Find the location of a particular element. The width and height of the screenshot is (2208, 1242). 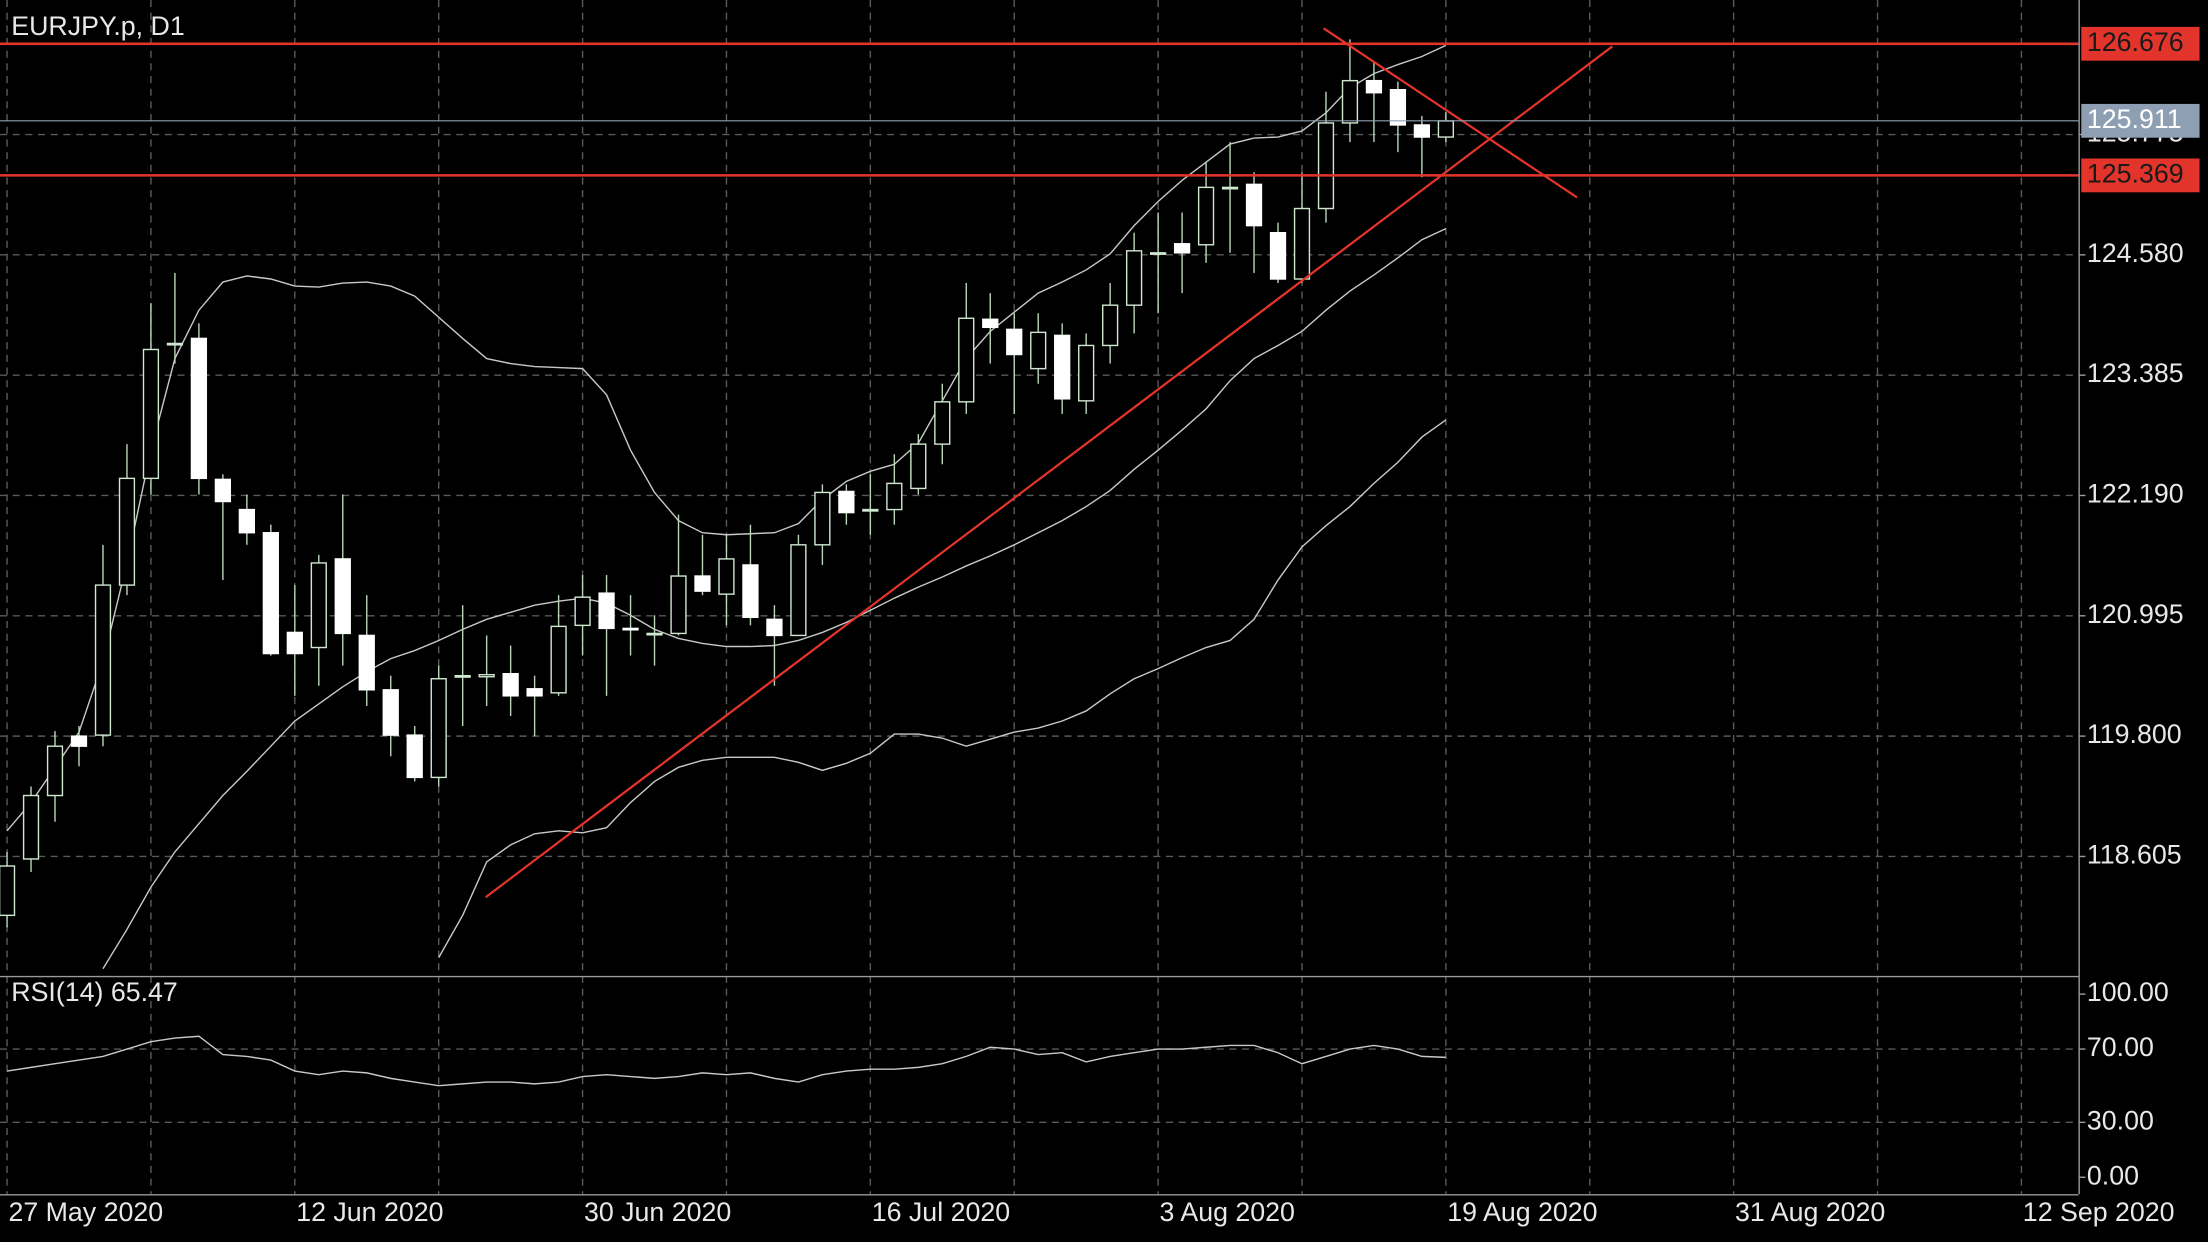

chart-title: EURJPY.p, D1 is located at coordinates (97, 26).